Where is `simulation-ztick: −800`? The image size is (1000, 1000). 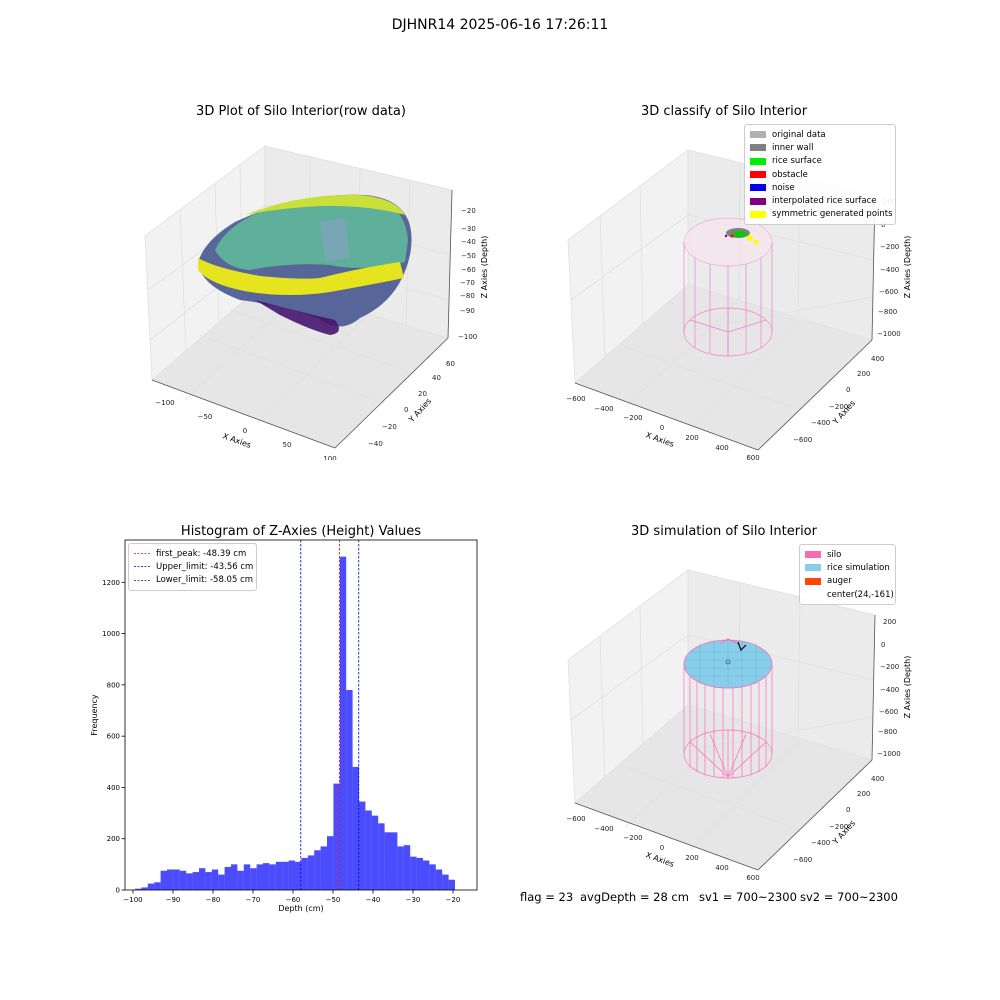 simulation-ztick: −800 is located at coordinates (887, 732).